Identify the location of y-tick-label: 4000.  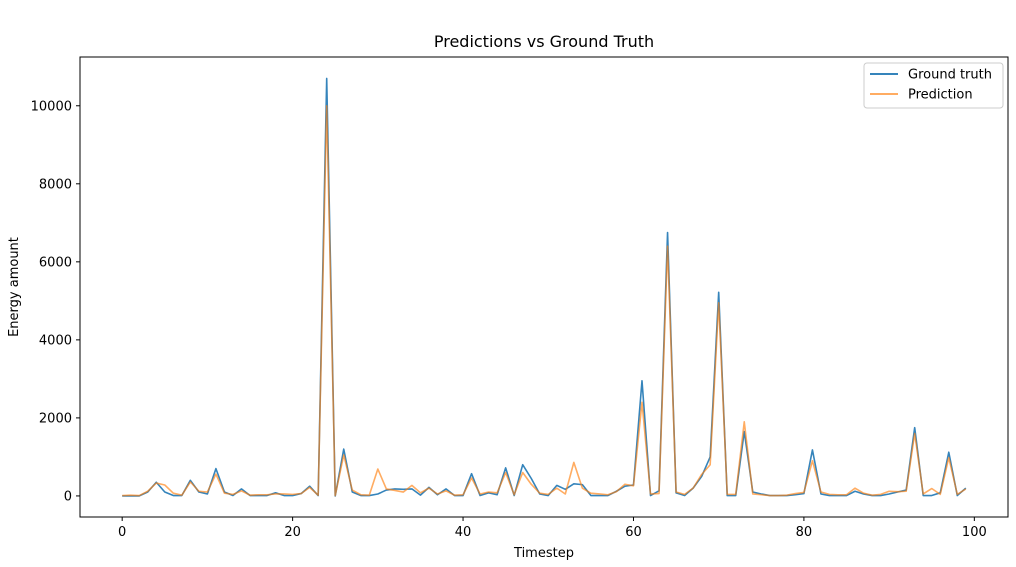
(55, 340).